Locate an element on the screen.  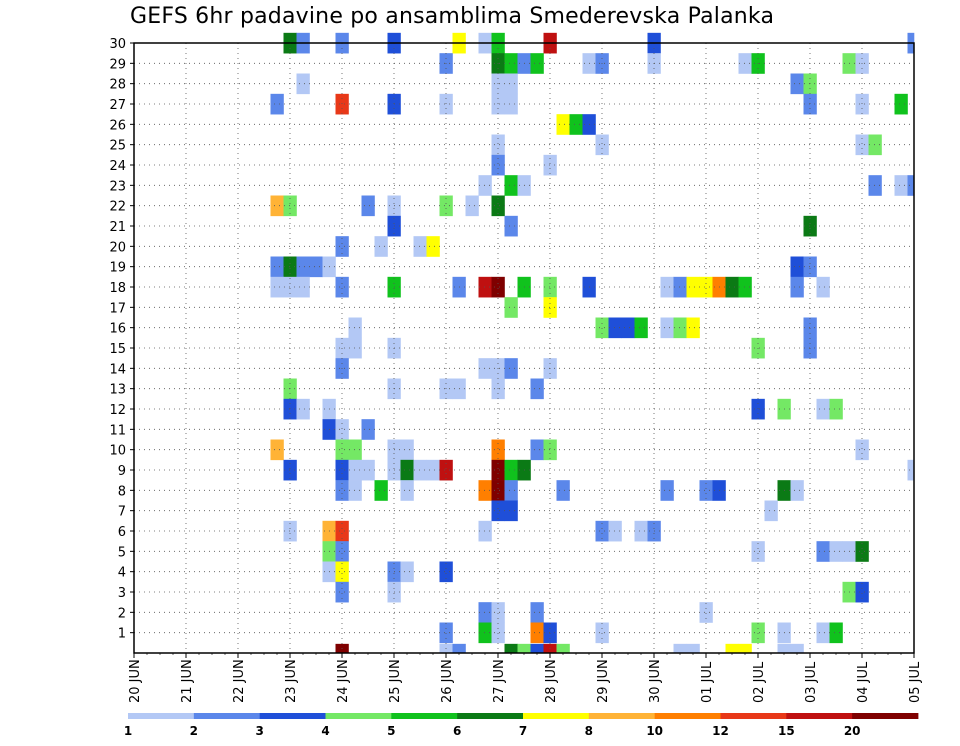
y-tick-label: 12 is located at coordinates (117, 410).